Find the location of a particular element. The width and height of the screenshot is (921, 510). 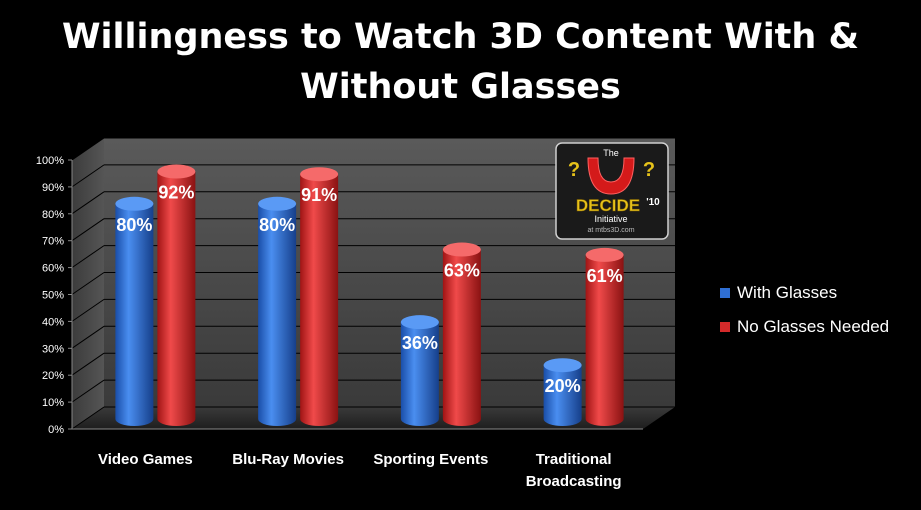

bar-with-glasses-4: 20% is located at coordinates (562, 392).